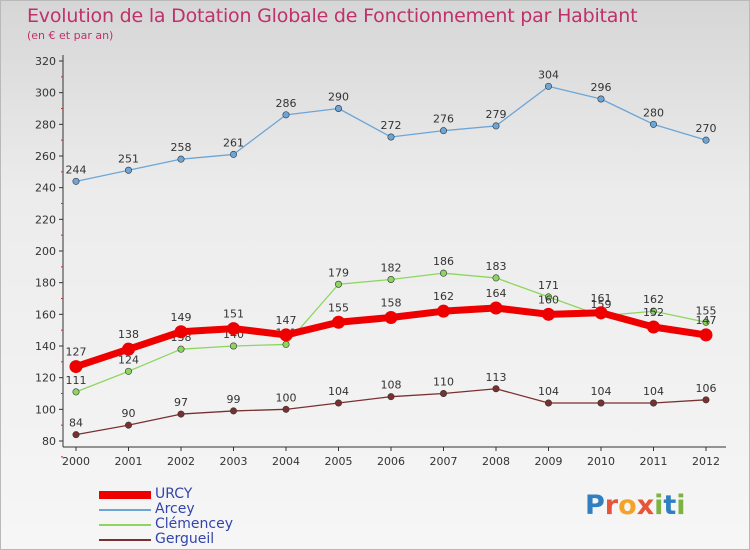 This screenshot has height=550, width=750. I want to click on data-label: 149, so click(181, 317).